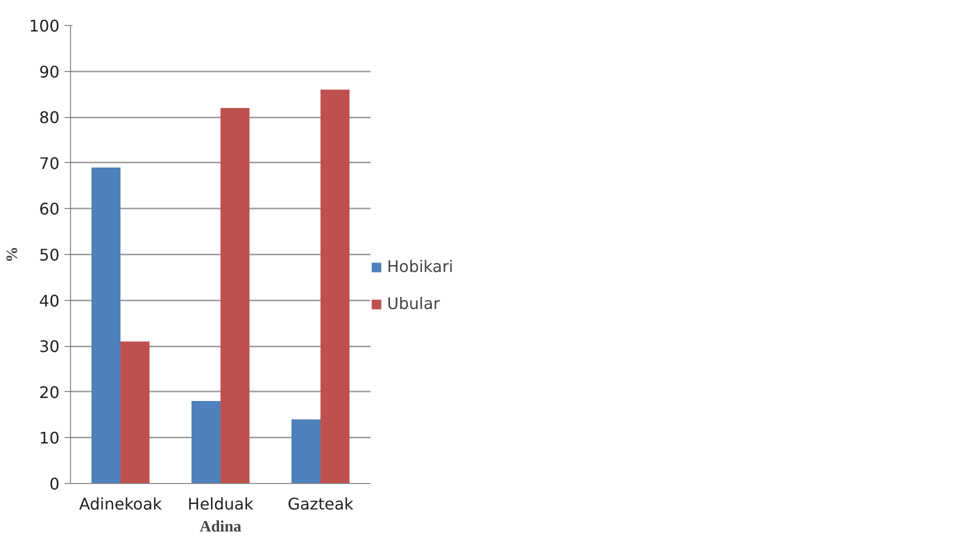 The image size is (971, 542). Describe the element at coordinates (49, 438) in the screenshot. I see `y-tick-label: 10` at that location.